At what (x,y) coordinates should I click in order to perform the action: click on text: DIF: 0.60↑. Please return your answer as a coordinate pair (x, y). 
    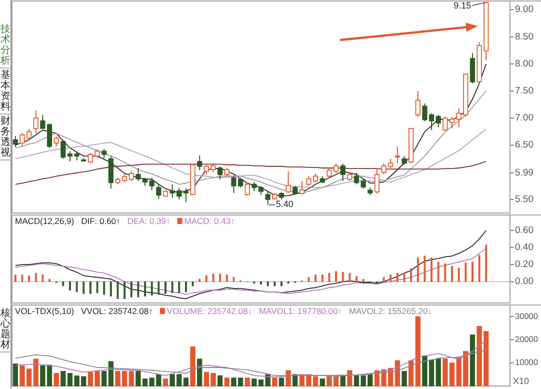
    Looking at the image, I should click on (100, 221).